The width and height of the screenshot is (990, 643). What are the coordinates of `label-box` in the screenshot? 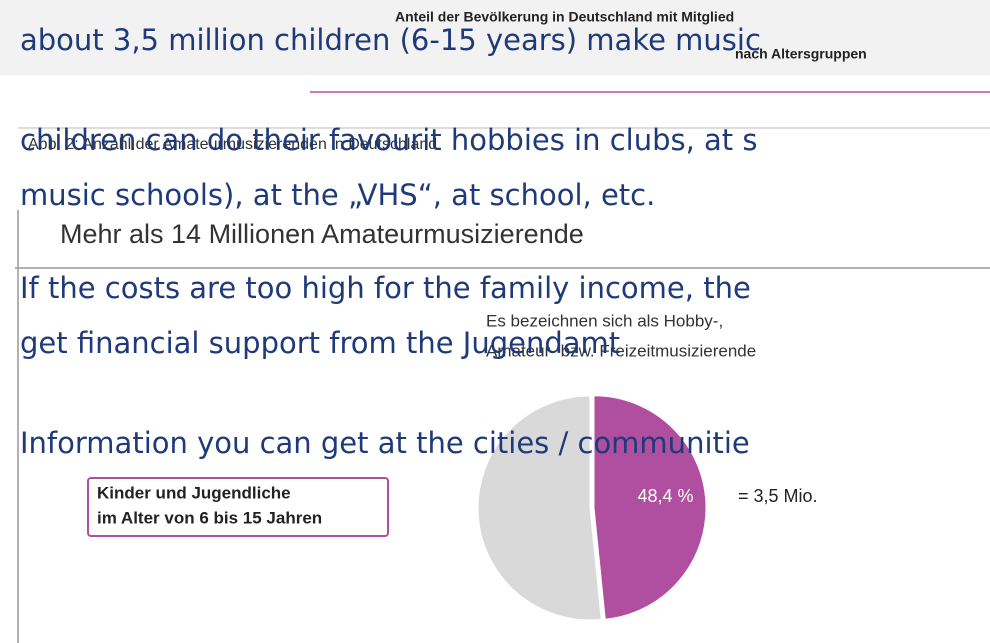 It's located at (238, 507).